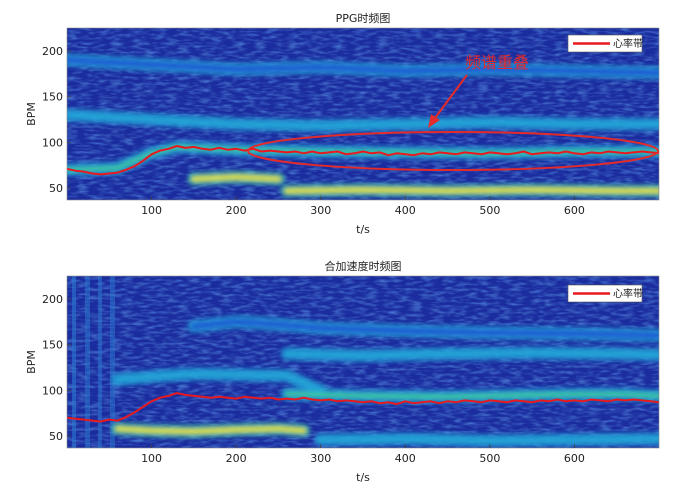 The image size is (687, 499). I want to click on chart-title: 合加速度时频图, so click(363, 266).